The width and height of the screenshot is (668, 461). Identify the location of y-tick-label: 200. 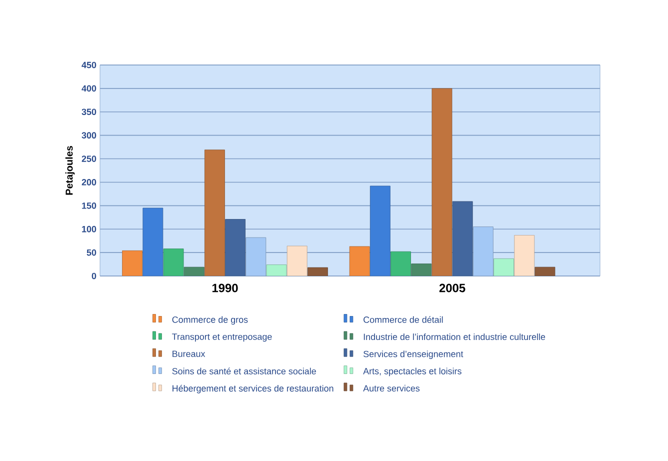
(89, 182).